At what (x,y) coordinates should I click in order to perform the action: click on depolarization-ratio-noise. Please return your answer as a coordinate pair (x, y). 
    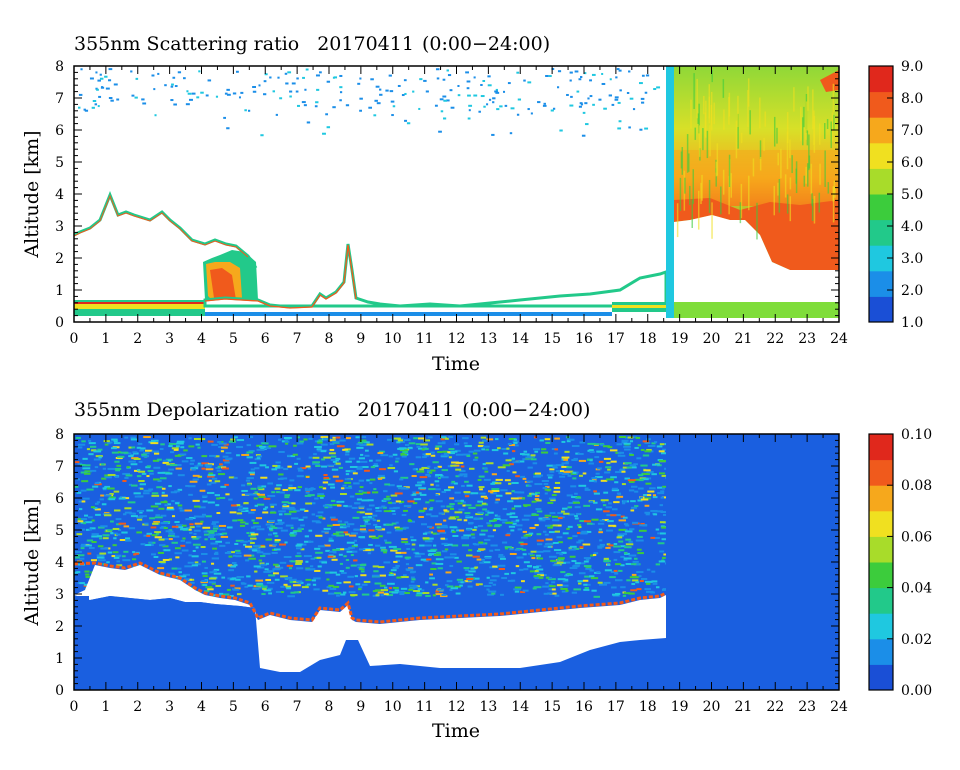
    Looking at the image, I should click on (373, 517).